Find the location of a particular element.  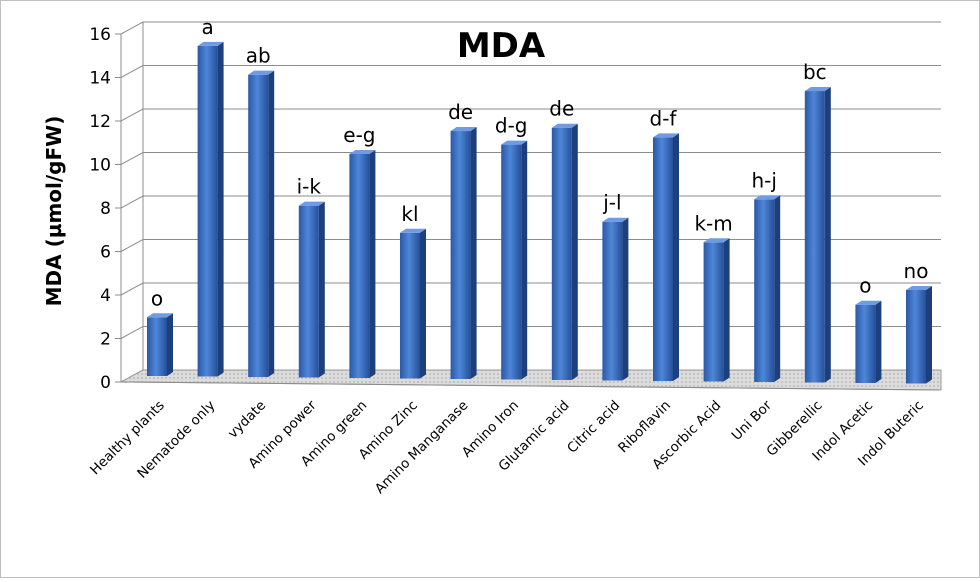

y-tick-label: 0 is located at coordinates (105, 383).